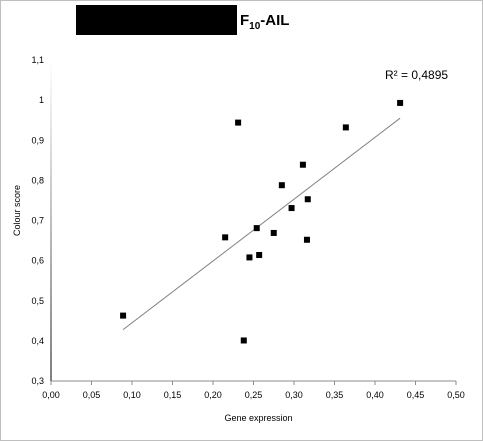 This screenshot has width=483, height=441. Describe the element at coordinates (51, 220) in the screenshot. I see `y-axis-line` at that location.